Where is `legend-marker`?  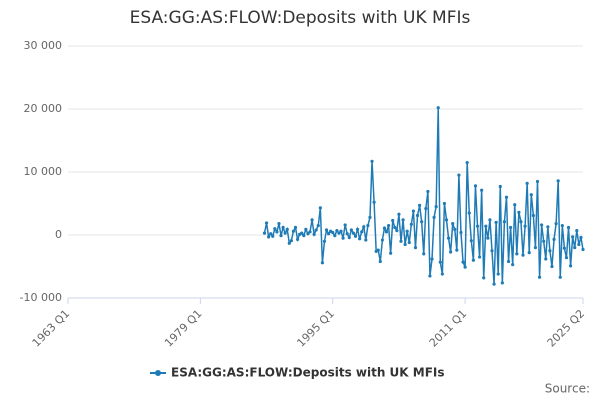
legend-marker is located at coordinates (158, 373).